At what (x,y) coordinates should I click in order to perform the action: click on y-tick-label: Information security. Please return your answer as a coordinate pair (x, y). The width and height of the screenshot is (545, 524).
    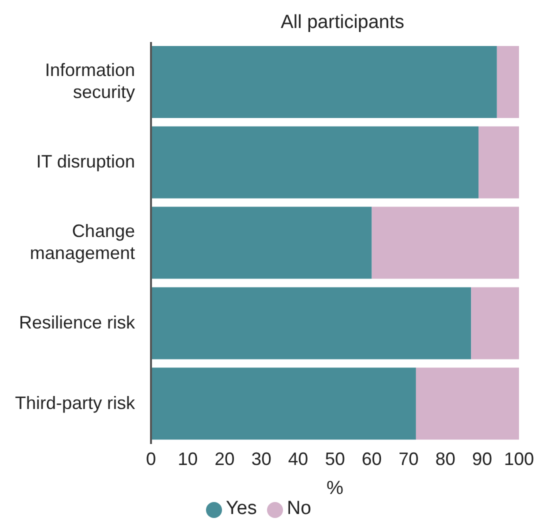
    Looking at the image, I should click on (89, 81).